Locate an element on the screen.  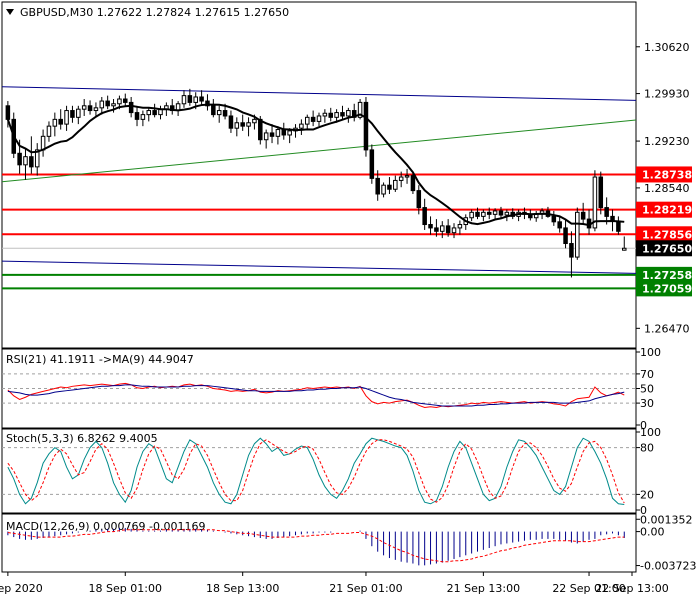
time-tick-label: 21 Sep 13:00 is located at coordinates (483, 588).